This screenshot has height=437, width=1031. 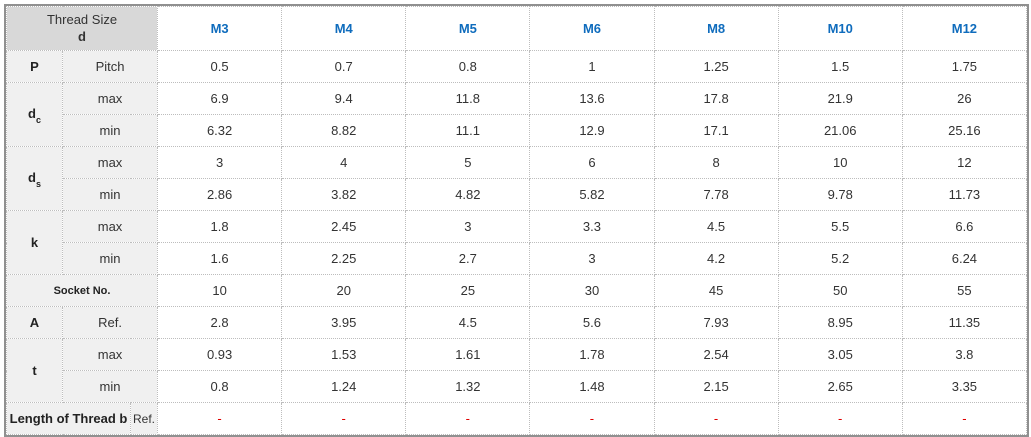 What do you see at coordinates (964, 258) in the screenshot?
I see `value-cell: 6.24` at bounding box center [964, 258].